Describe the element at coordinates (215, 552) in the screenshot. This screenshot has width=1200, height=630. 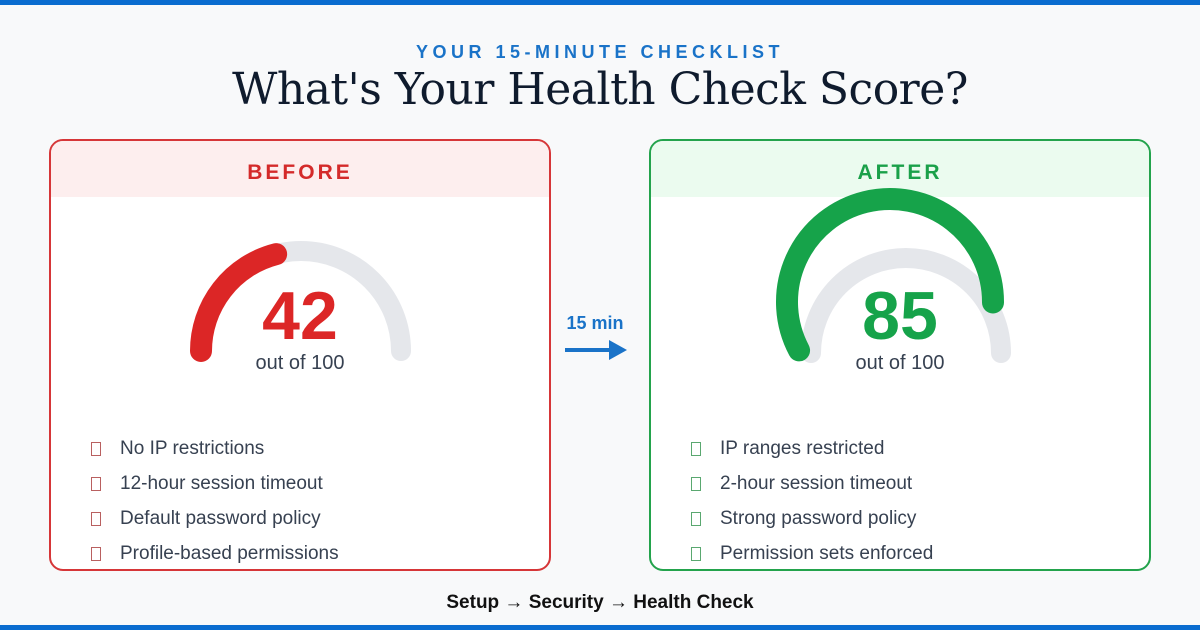
I see `list-item: Profile-based permissions` at that location.